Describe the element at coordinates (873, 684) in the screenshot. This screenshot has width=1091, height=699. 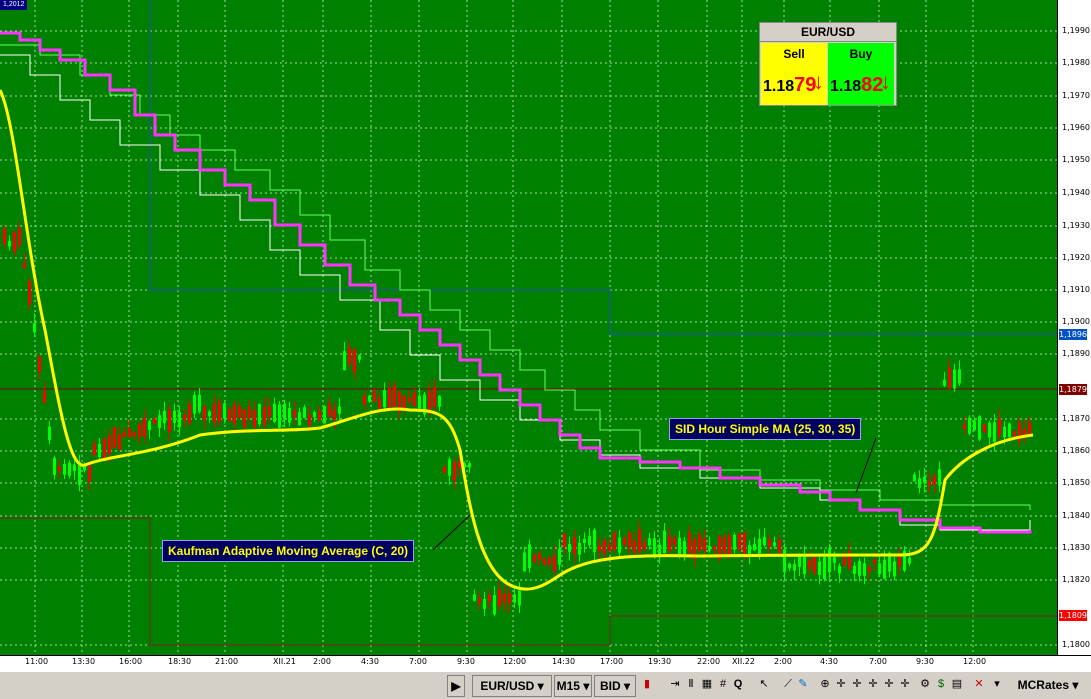
I see `crosshair-3-icon: ✛` at that location.